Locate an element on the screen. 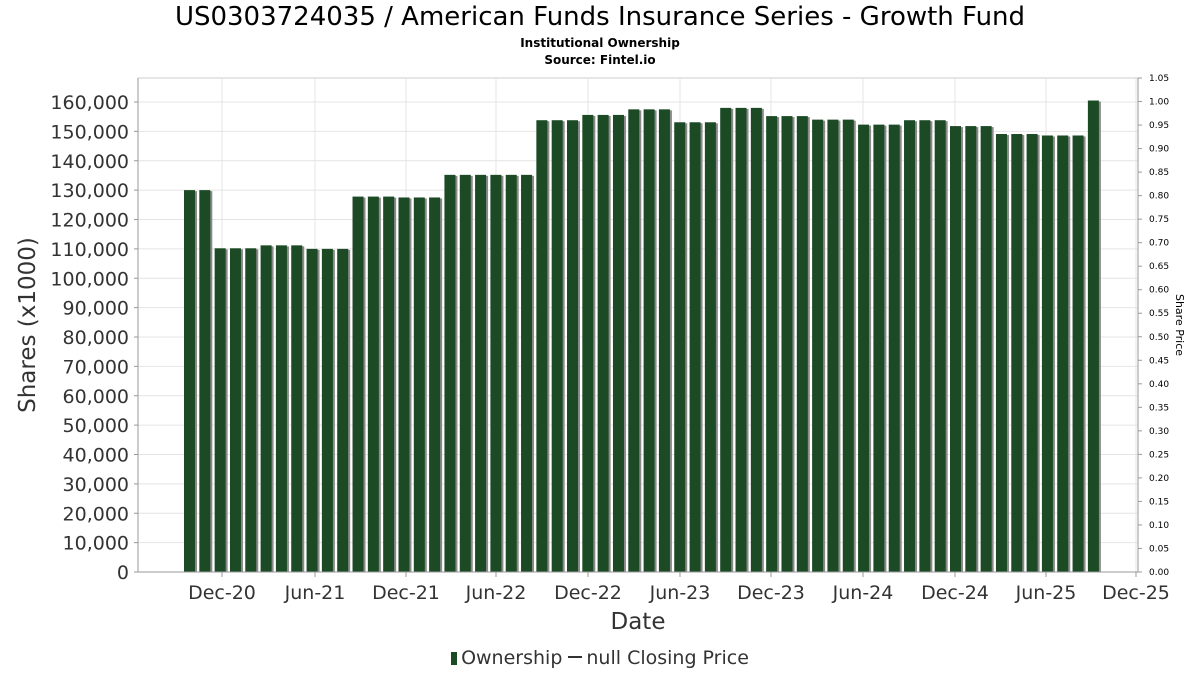 This screenshot has height=675, width=1200. x-tick-label: Dec-25 is located at coordinates (1136, 593).